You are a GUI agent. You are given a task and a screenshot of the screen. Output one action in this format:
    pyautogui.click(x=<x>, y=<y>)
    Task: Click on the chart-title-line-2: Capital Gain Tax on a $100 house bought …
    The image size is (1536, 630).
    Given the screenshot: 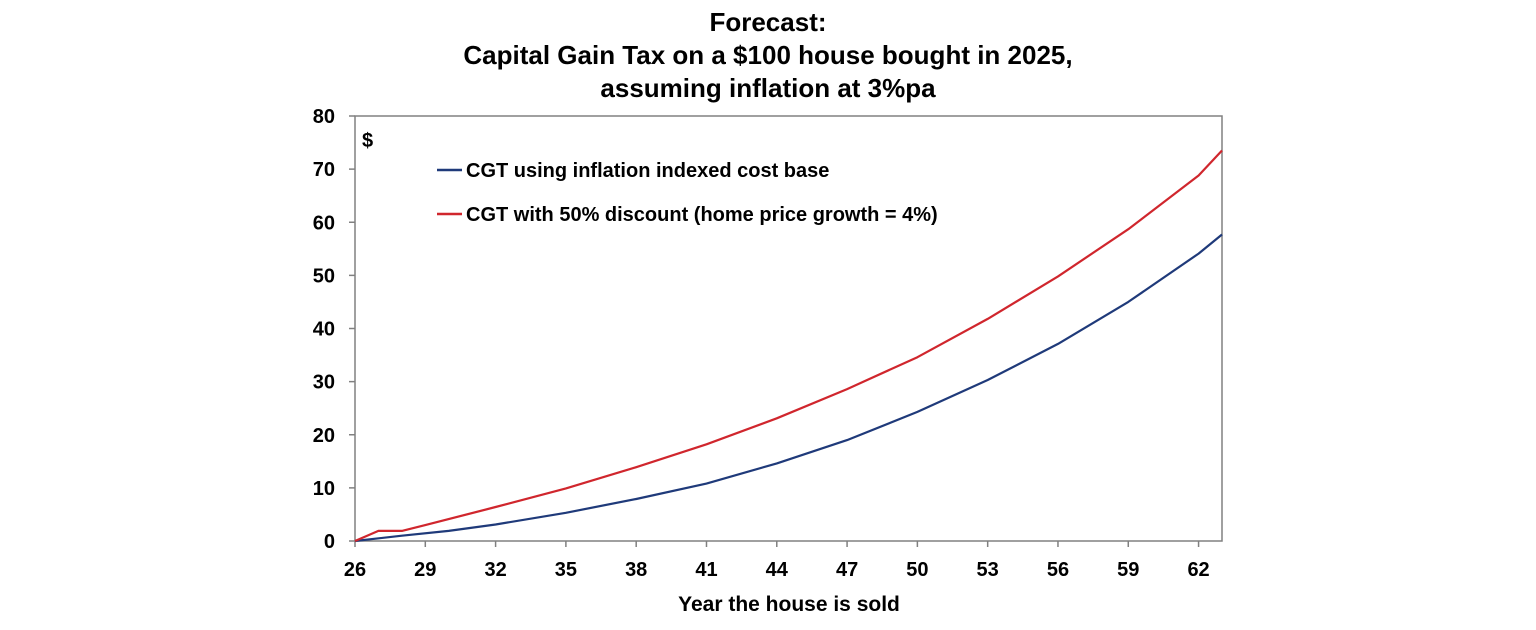 What is the action you would take?
    pyautogui.click(x=768, y=55)
    